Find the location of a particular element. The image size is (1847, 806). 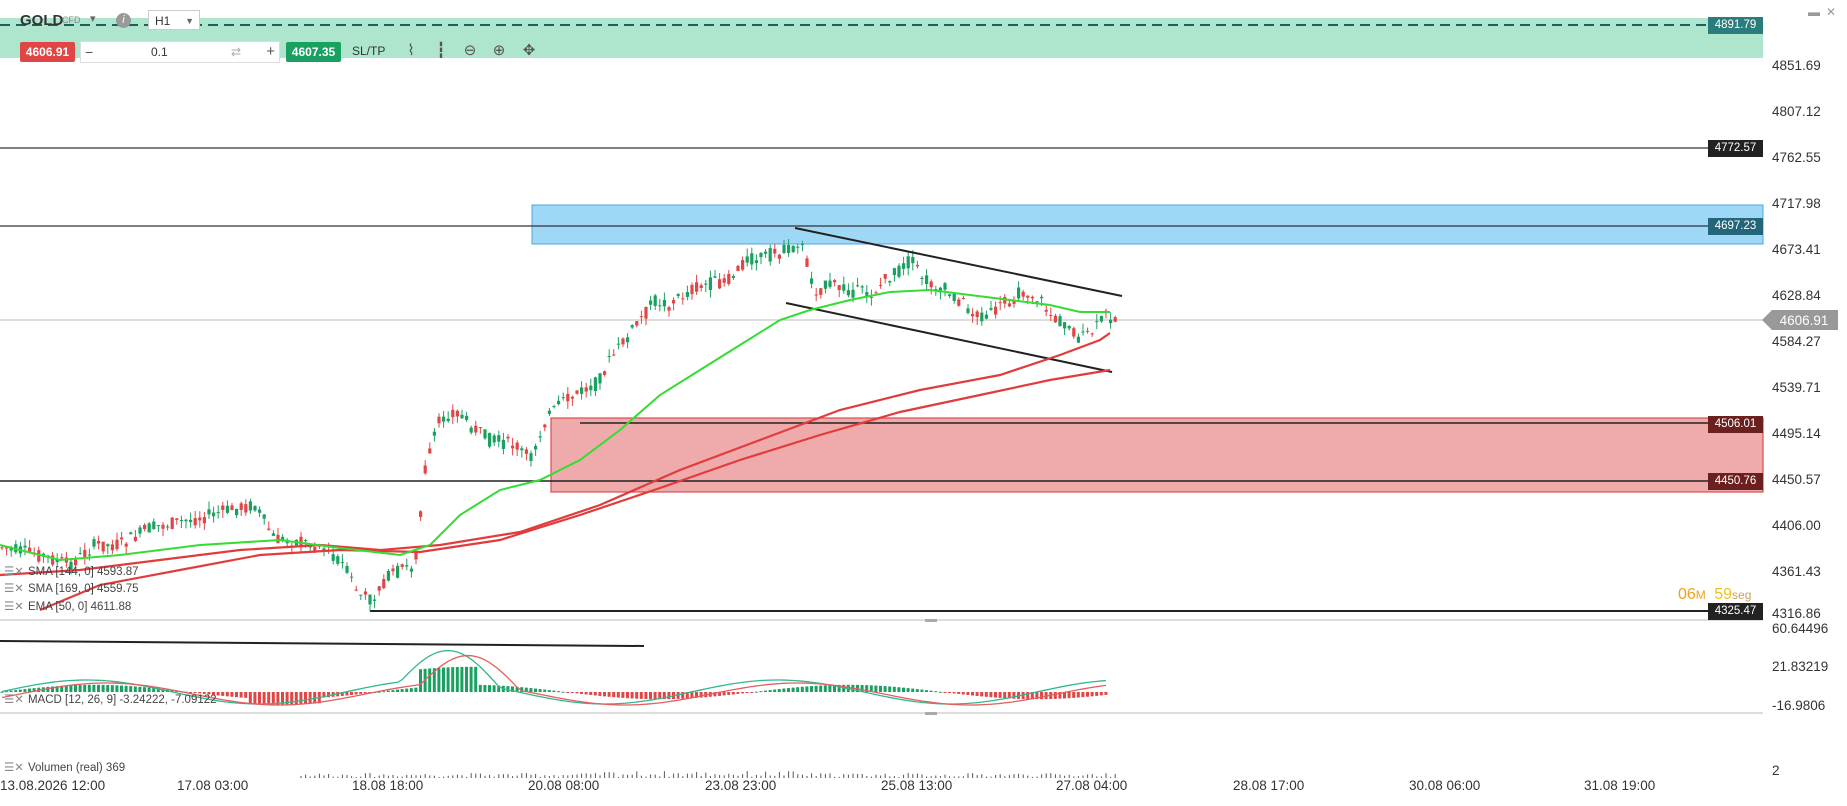

zoom-in-icon: ⊕ is located at coordinates (499, 50).